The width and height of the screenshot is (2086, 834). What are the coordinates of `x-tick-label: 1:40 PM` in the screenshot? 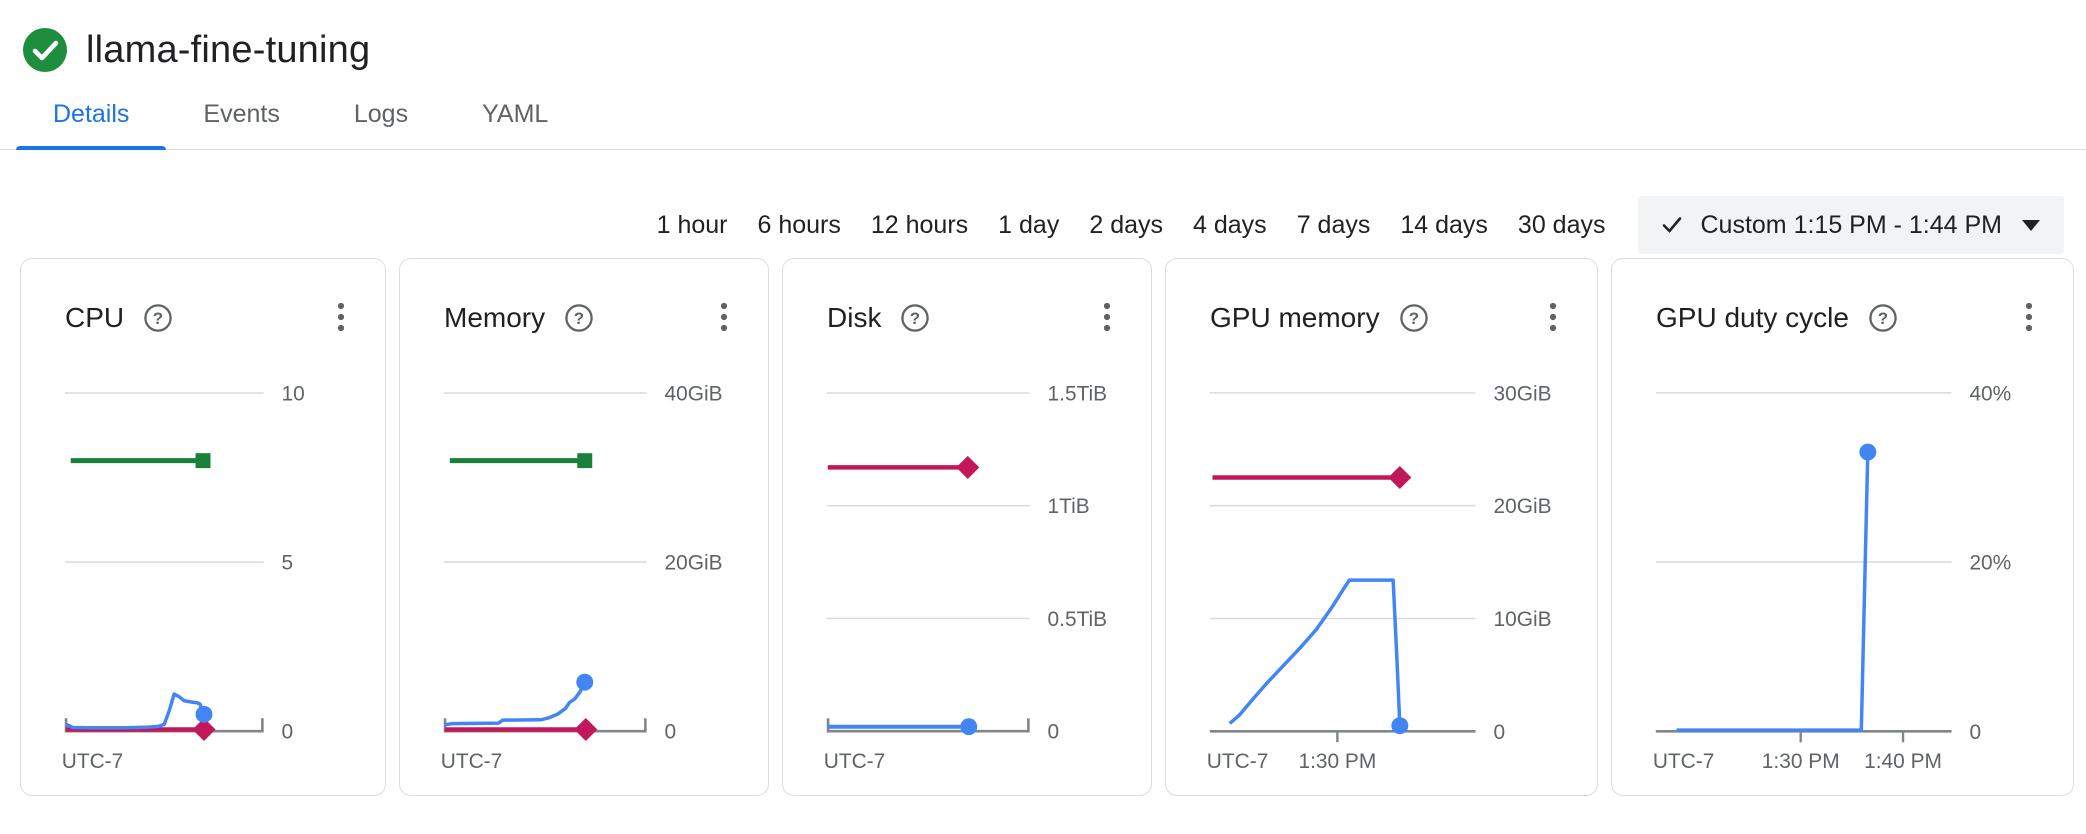 It's located at (1903, 761).